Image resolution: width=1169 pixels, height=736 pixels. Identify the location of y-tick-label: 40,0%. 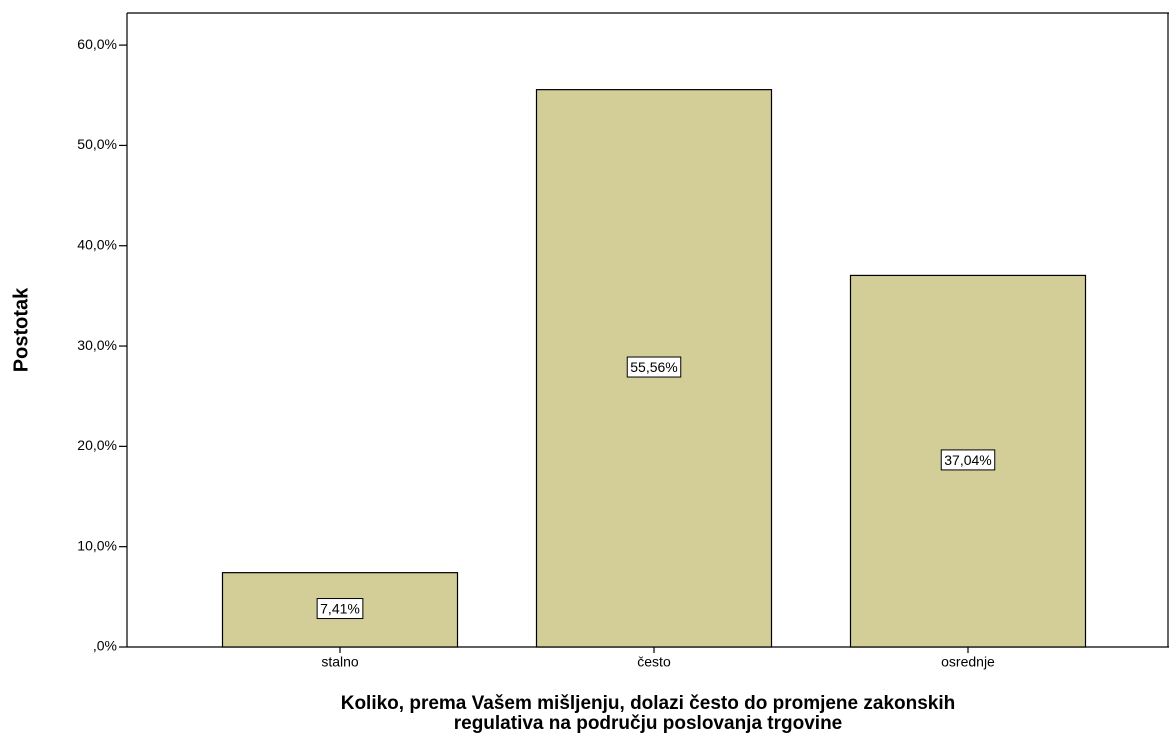
(97, 244).